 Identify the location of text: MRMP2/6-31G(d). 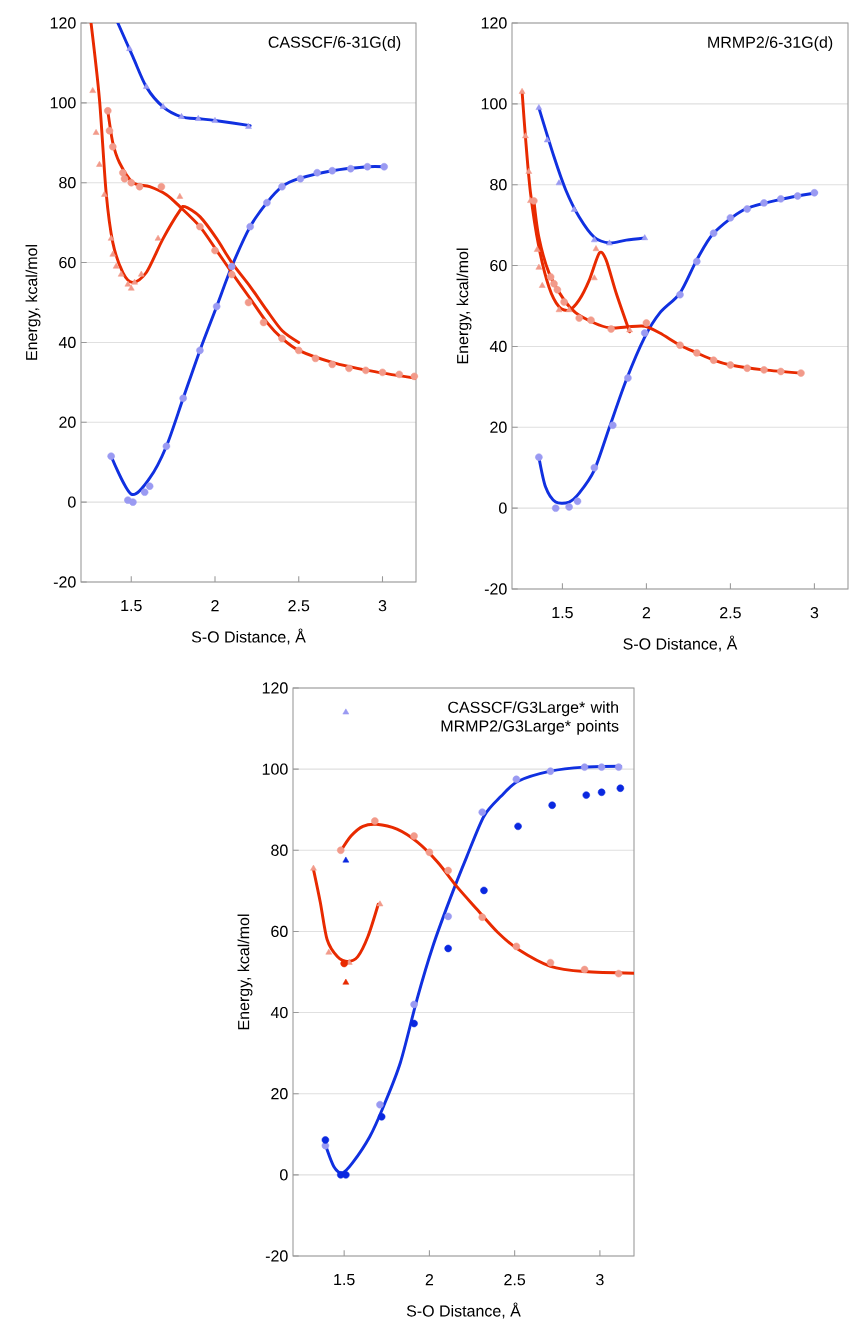
(770, 44).